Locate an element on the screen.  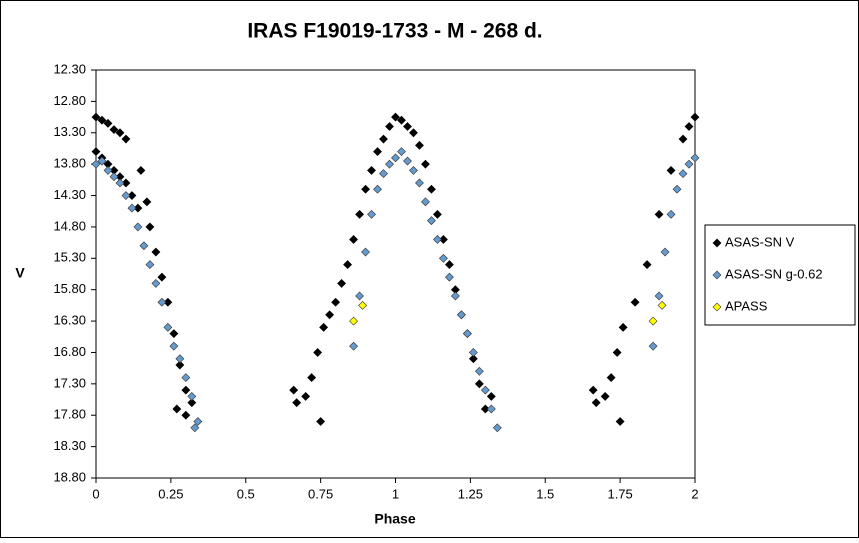
y-tick-label: 16.30 is located at coordinates (69, 320).